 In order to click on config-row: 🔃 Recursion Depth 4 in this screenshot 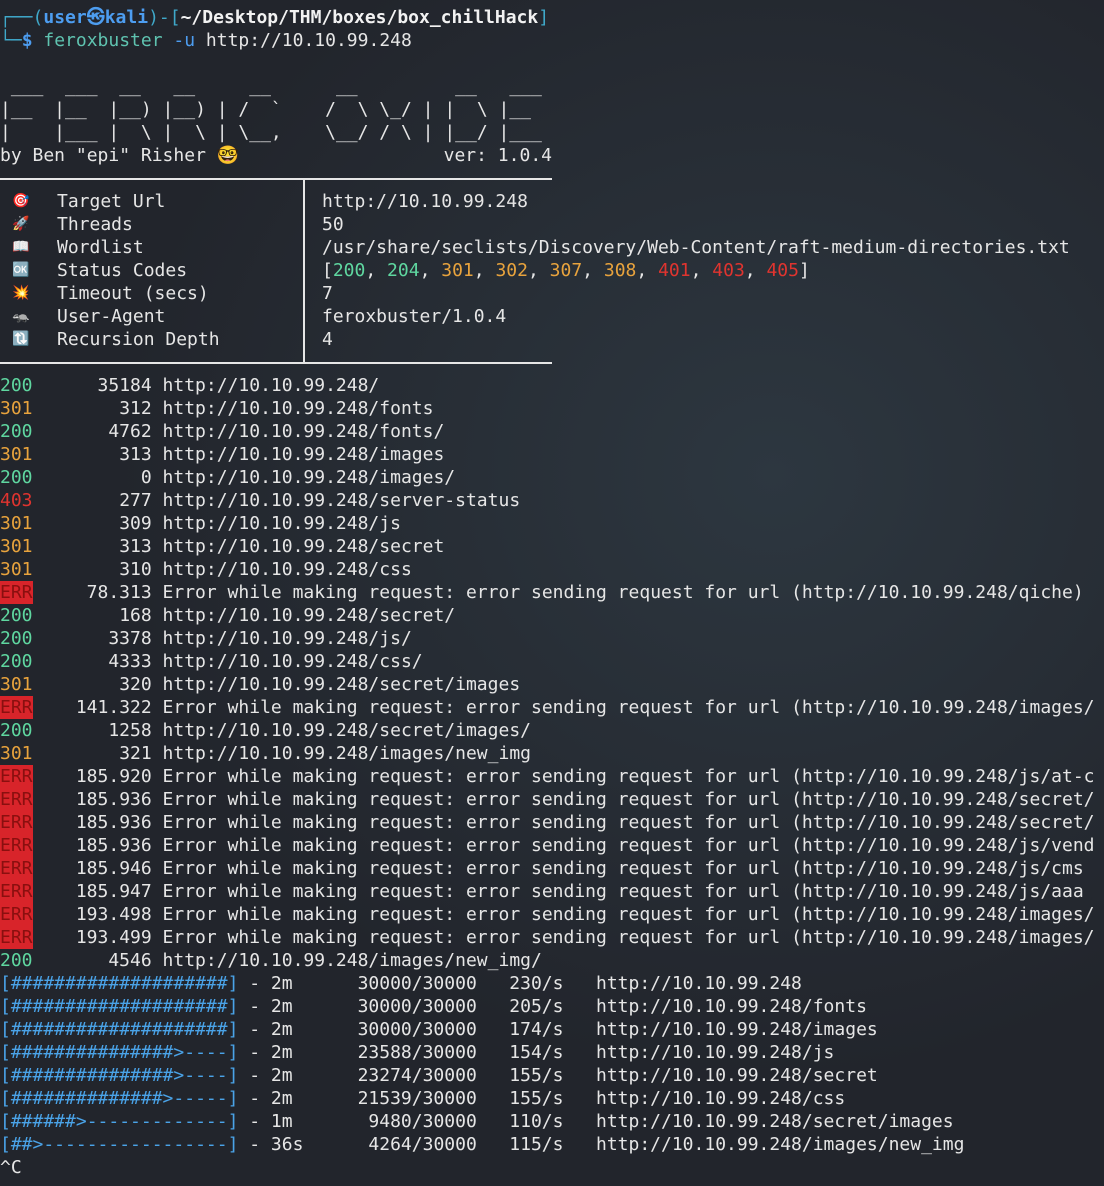, I will do `click(552, 339)`.